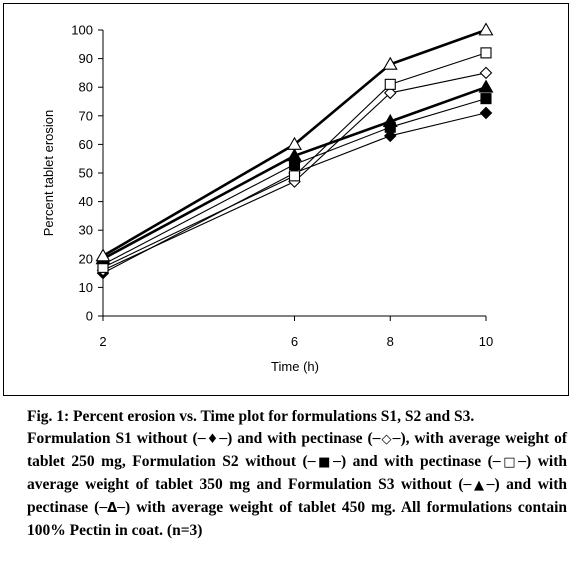 This screenshot has height=583, width=577. I want to click on diamond-filled-line-icon: ─♦─, so click(212, 439).